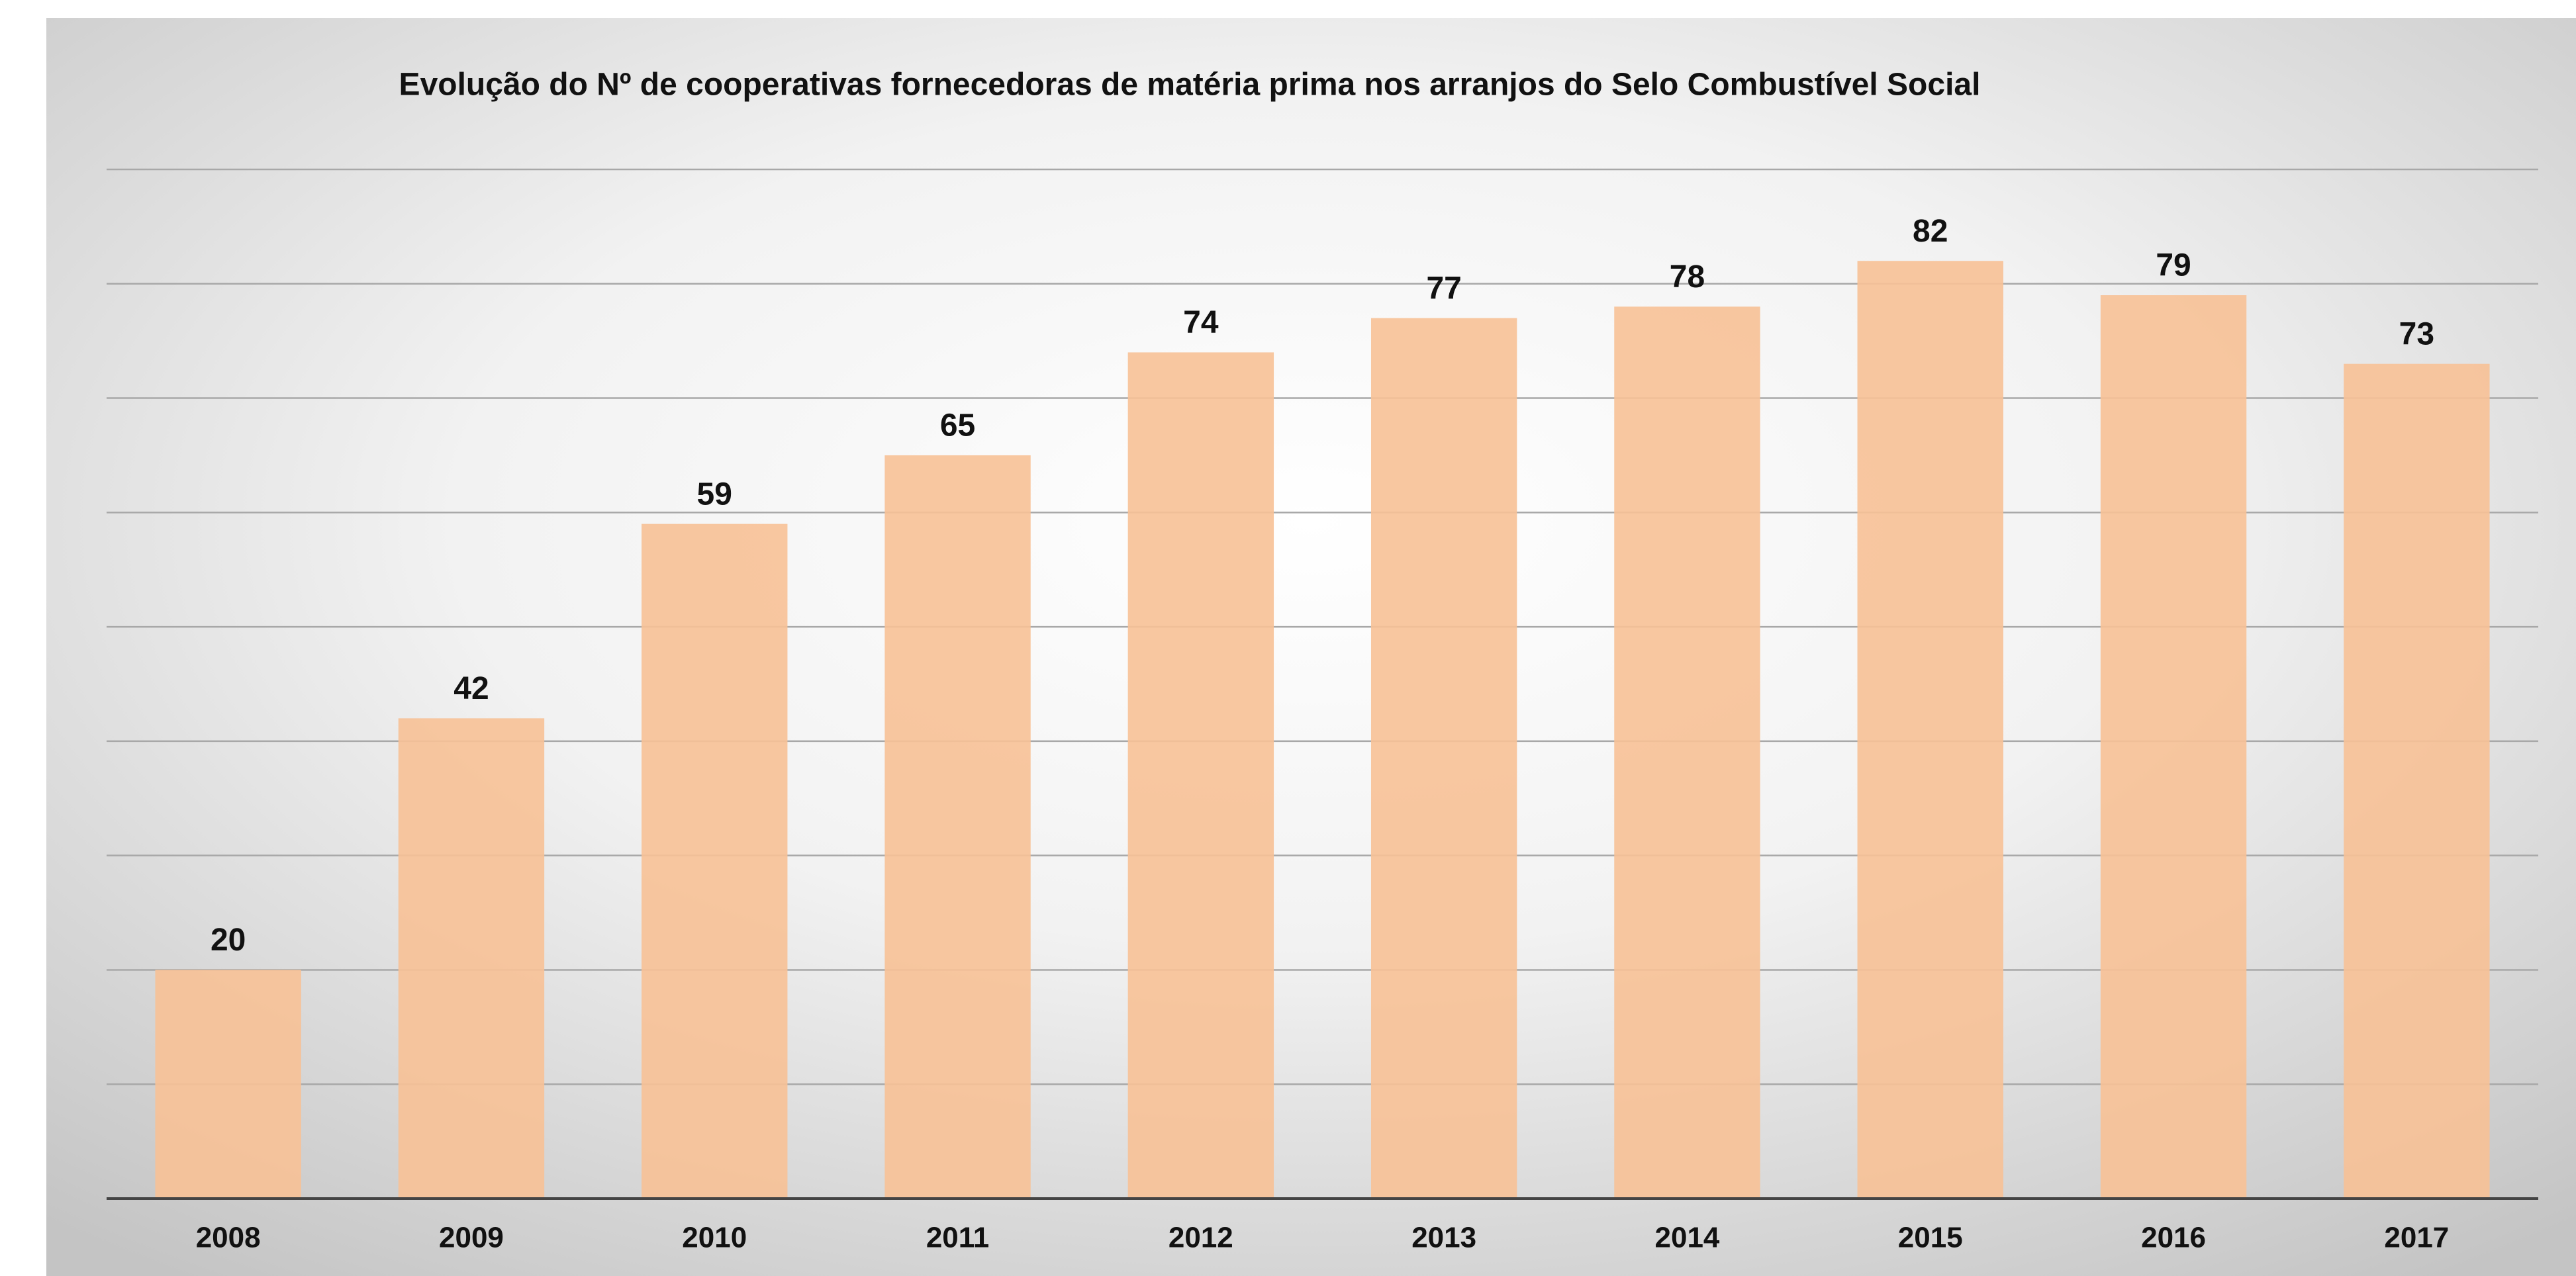 Image resolution: width=2576 pixels, height=1276 pixels. Describe the element at coordinates (1930, 231) in the screenshot. I see `data-label: 82` at that location.